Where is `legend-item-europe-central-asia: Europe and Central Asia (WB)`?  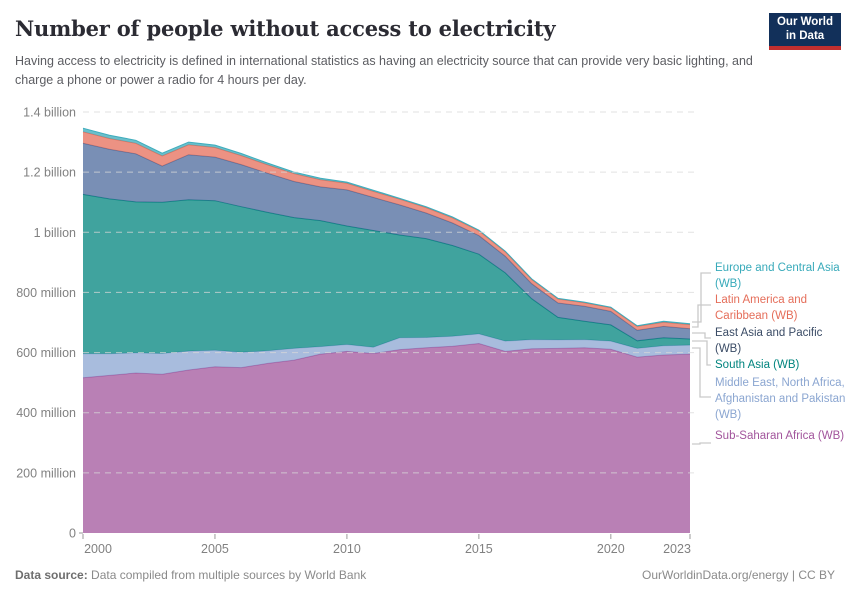 legend-item-europe-central-asia: Europe and Central Asia (WB) is located at coordinates (777, 276).